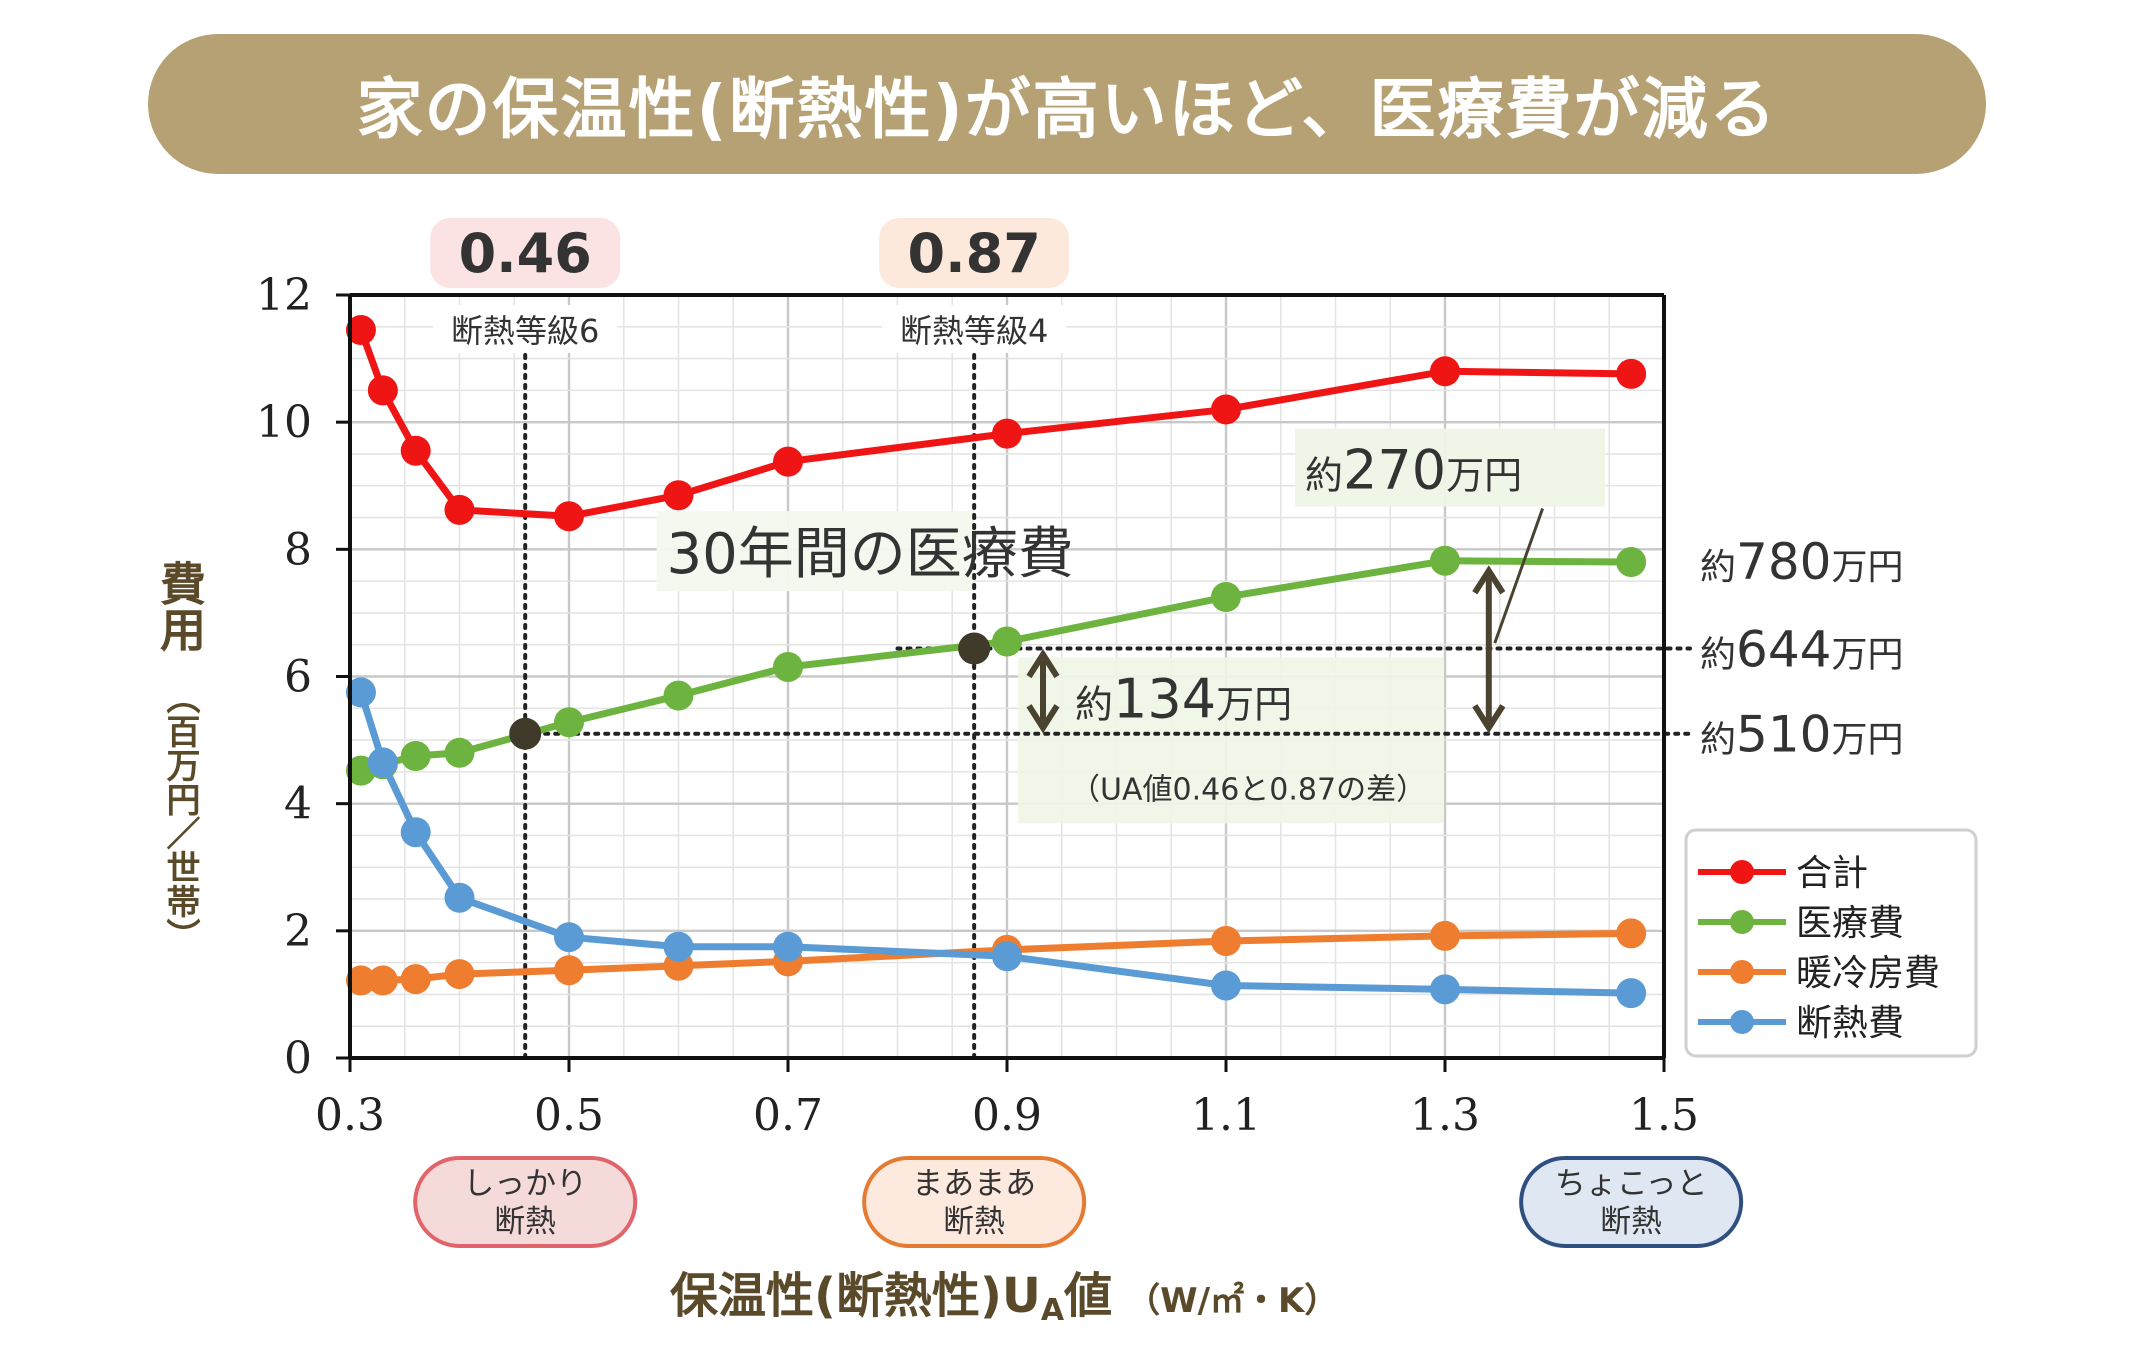 This screenshot has width=2136, height=1348. What do you see at coordinates (1489, 649) in the screenshot?
I see `diff-270-arrow` at bounding box center [1489, 649].